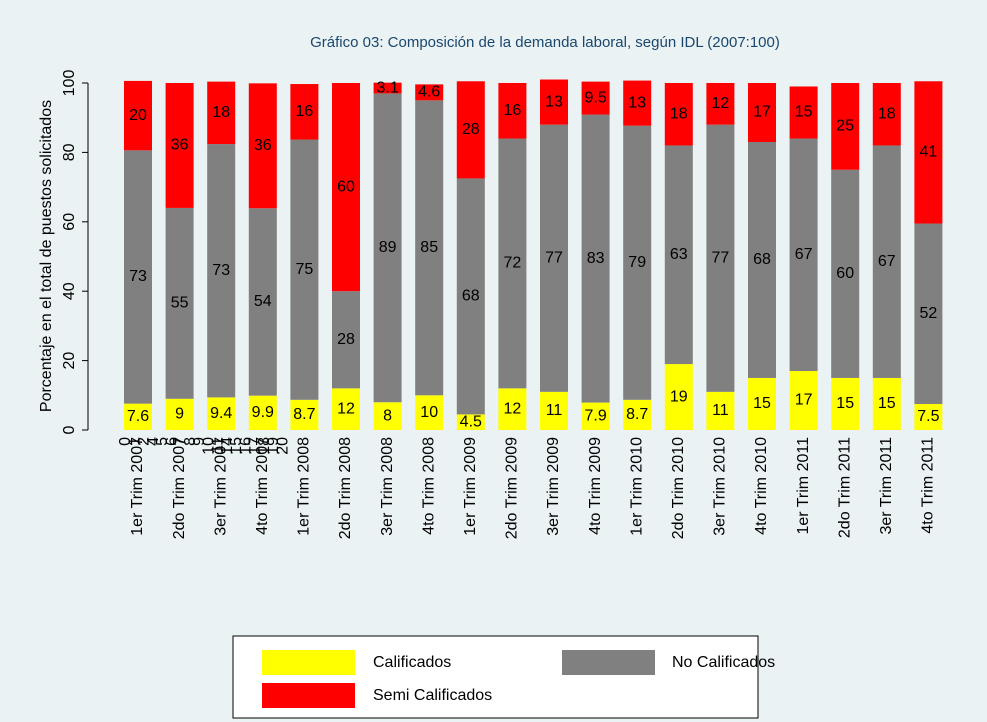  What do you see at coordinates (432, 695) in the screenshot?
I see `legend-label: Semi Calificados` at bounding box center [432, 695].